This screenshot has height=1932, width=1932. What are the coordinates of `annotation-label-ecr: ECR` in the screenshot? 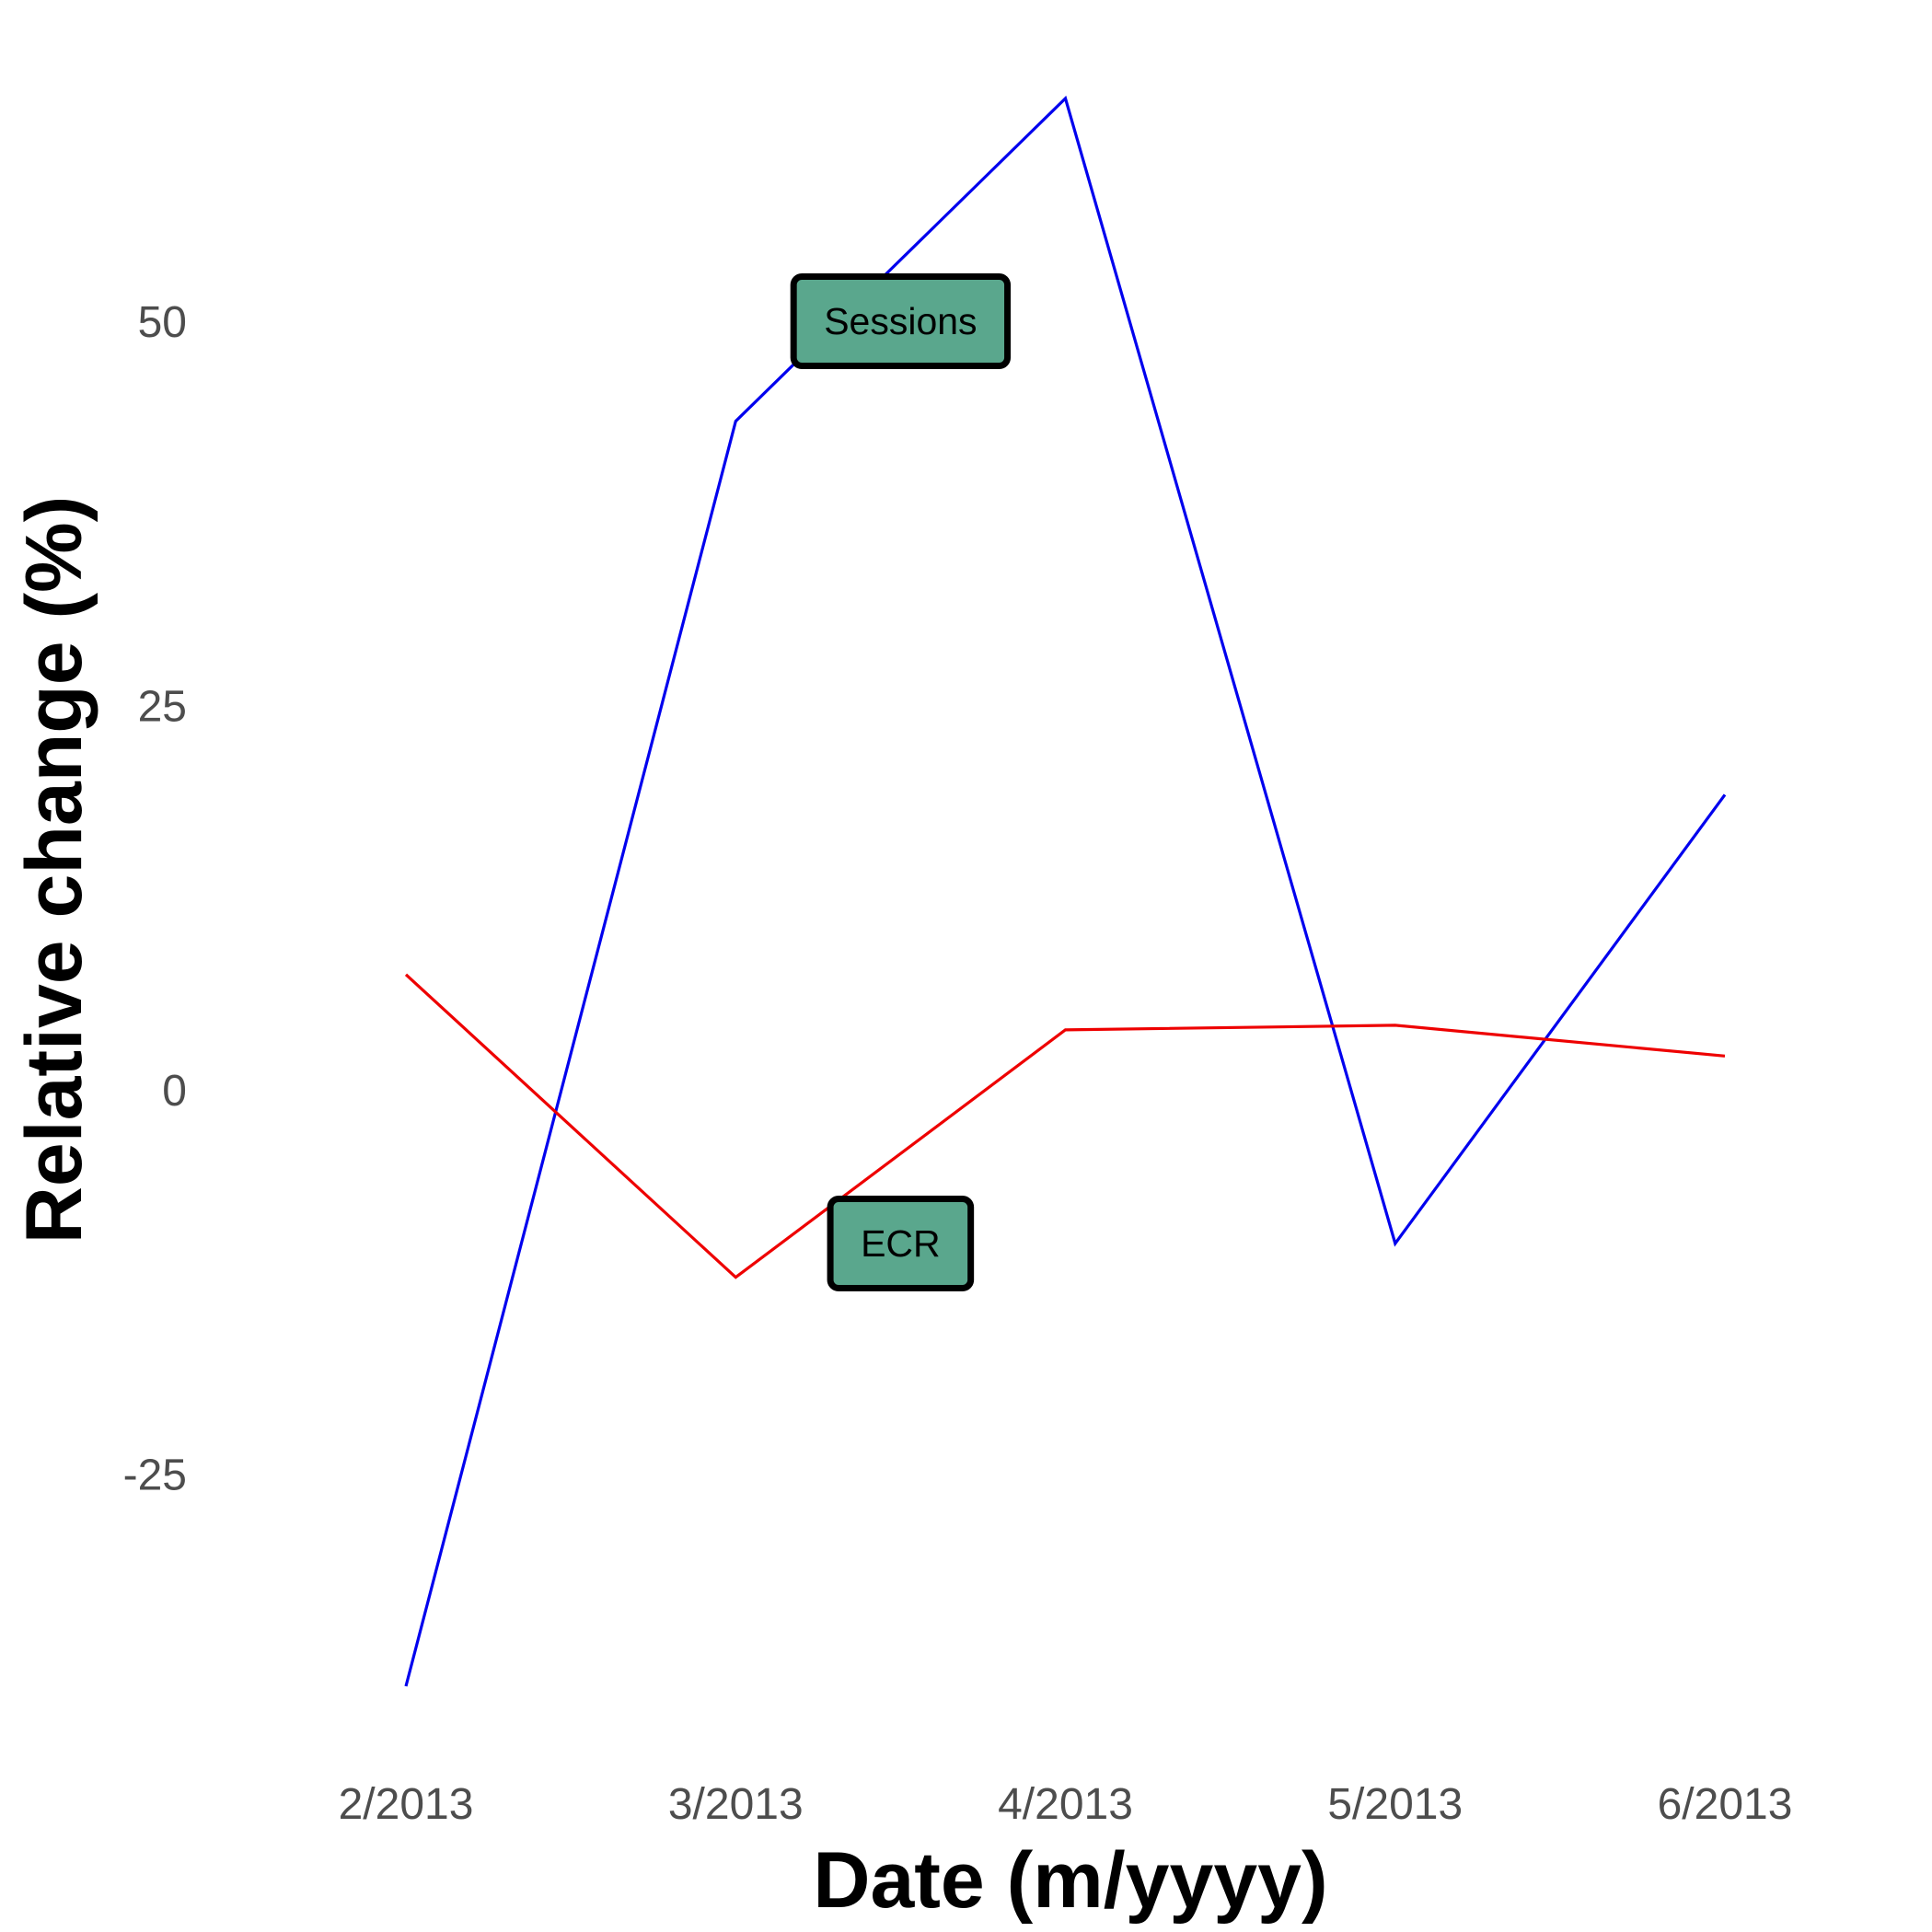 It's located at (901, 1244).